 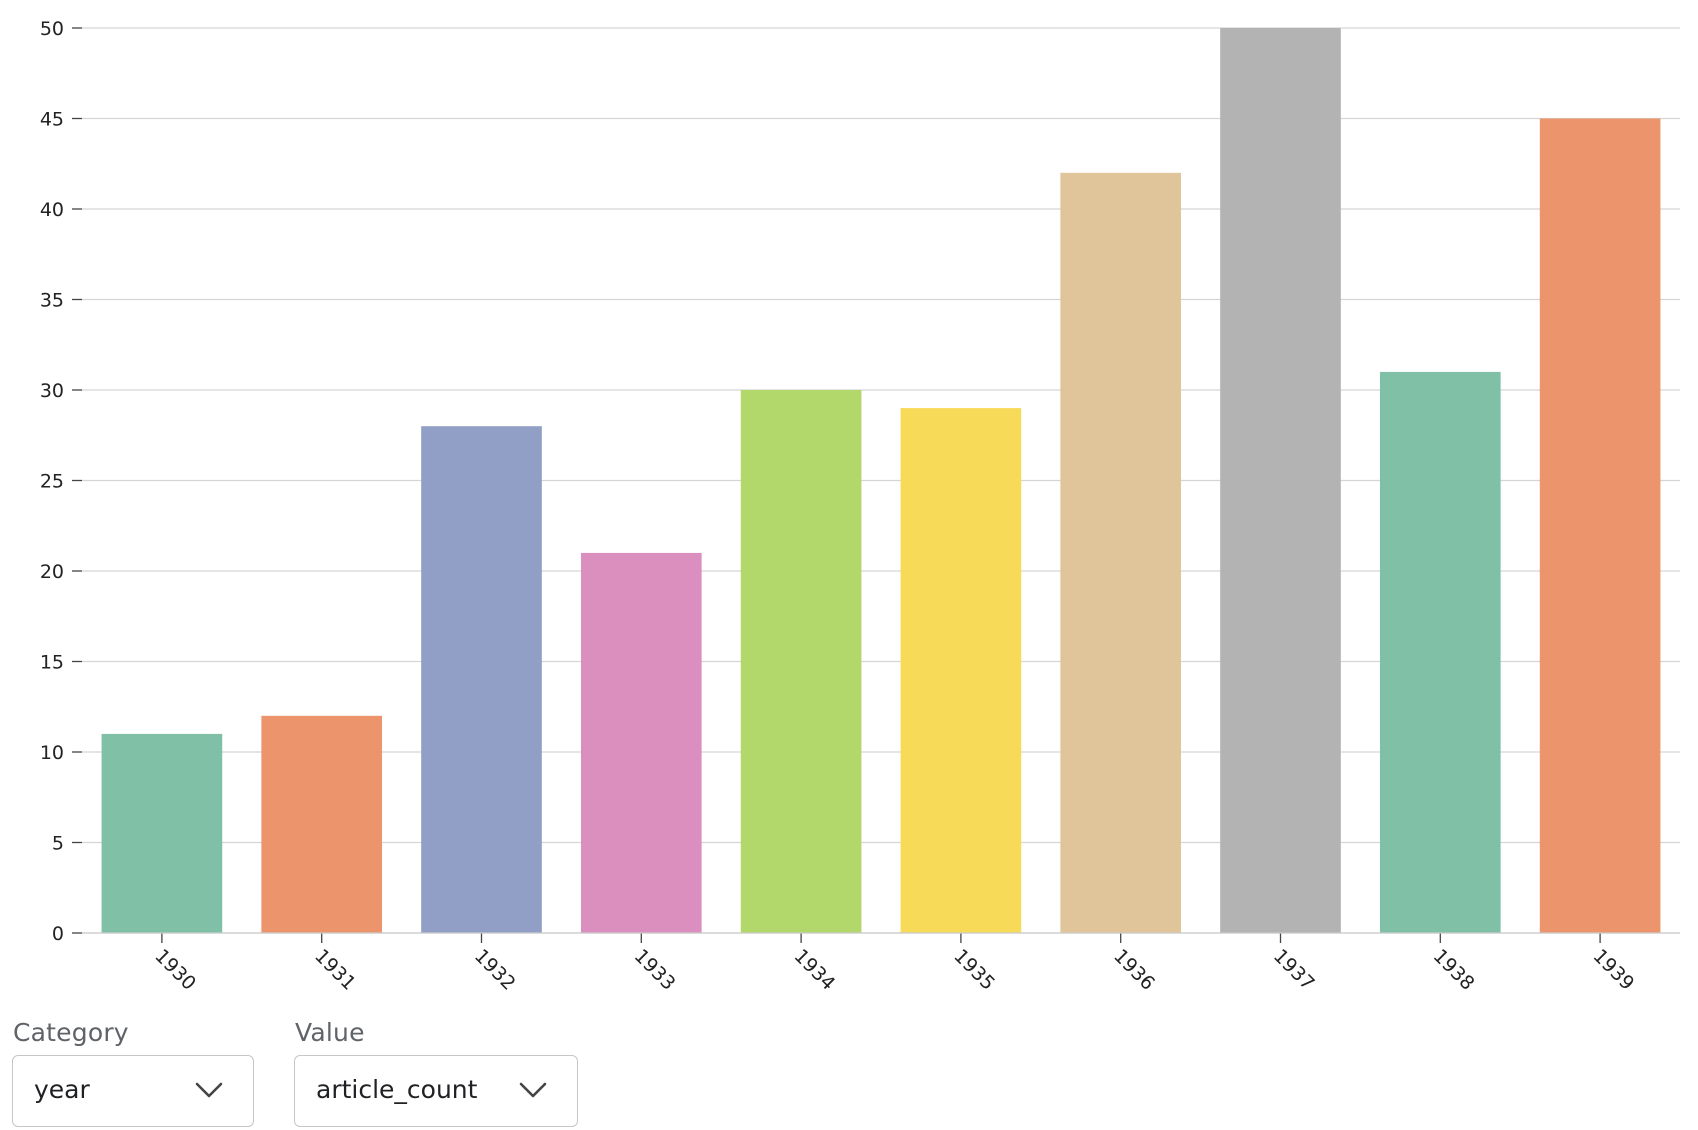 I want to click on x-tick-label: 1932, so click(x=495, y=970).